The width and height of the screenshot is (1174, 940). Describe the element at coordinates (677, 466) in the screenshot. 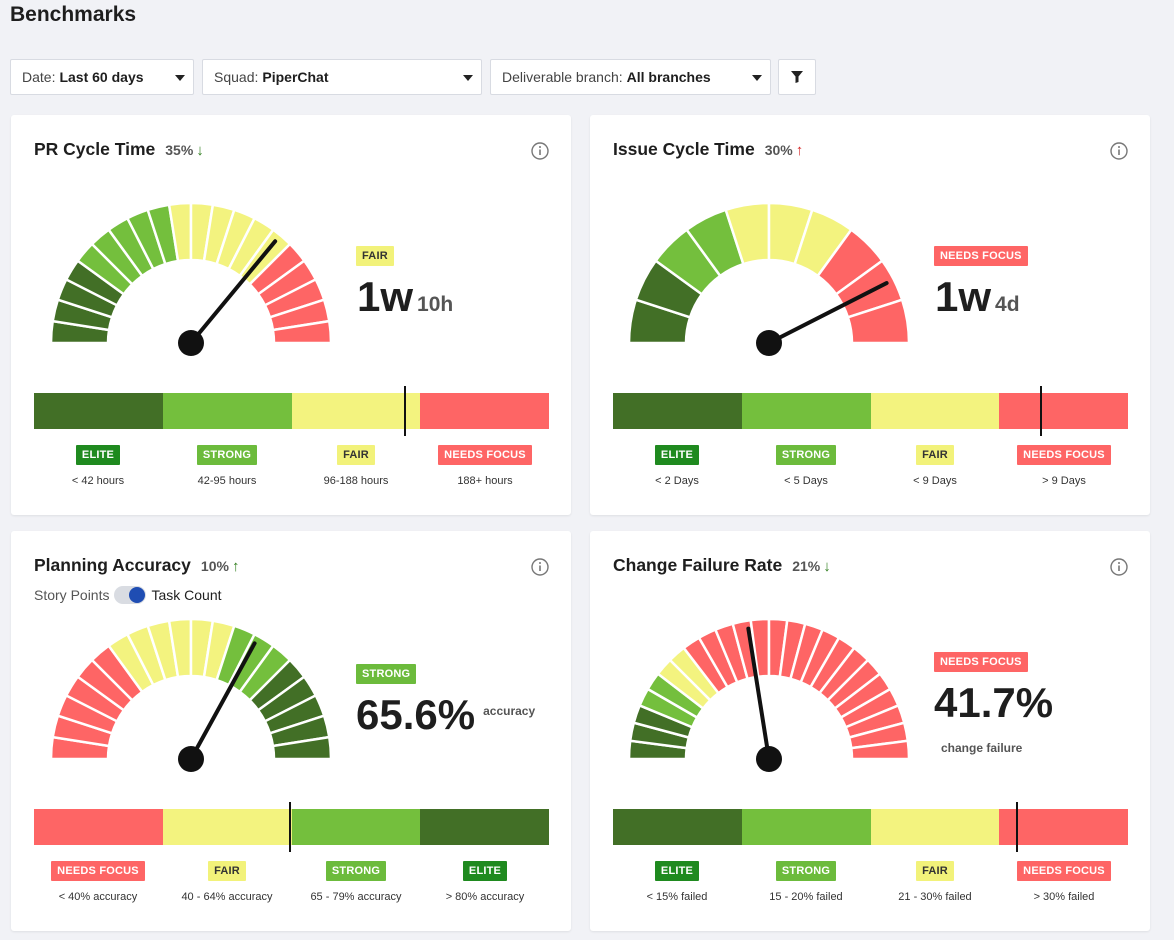

I see `legend-elite: ELITE < 2 Days` at that location.